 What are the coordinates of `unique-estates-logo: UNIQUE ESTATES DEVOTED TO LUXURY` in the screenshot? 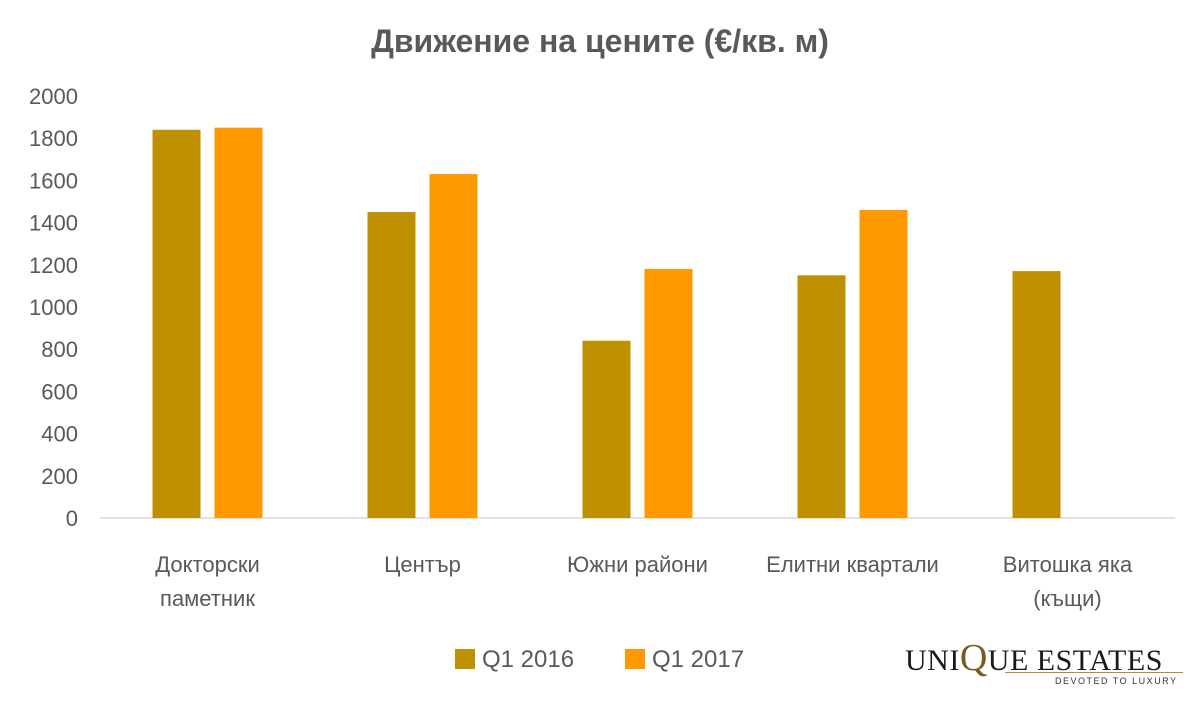 It's located at (1047, 663).